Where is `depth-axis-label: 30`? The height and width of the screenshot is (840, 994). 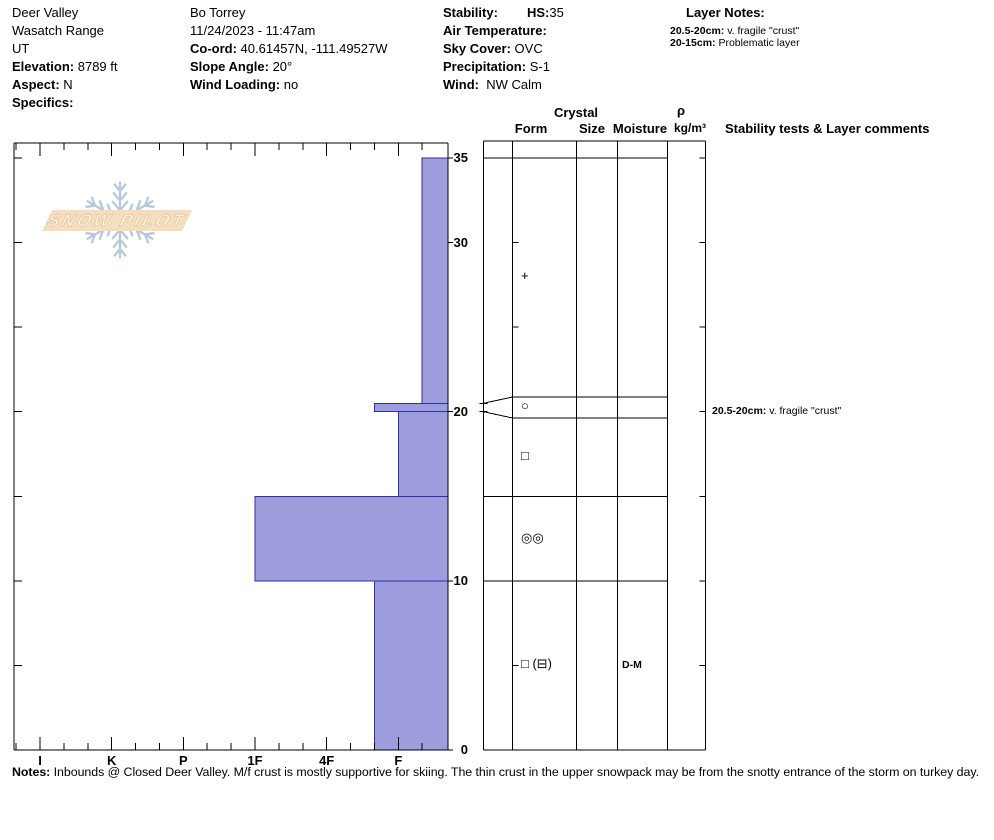
depth-axis-label: 30 is located at coordinates (460, 242).